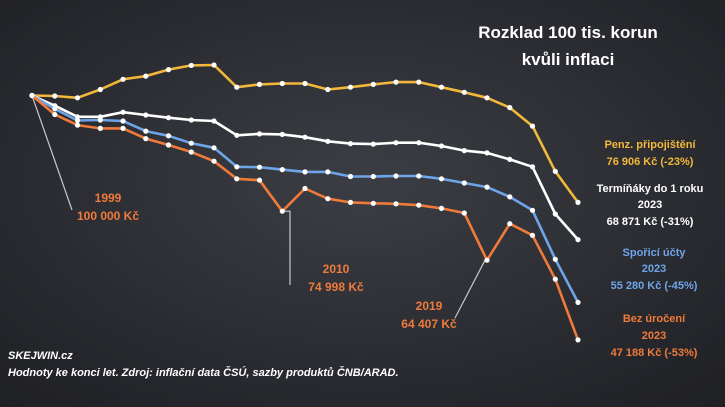 The width and height of the screenshot is (725, 407). Describe the element at coordinates (654, 286) in the screenshot. I see `label-sporici-value: 55 280 Kč (-45%)` at that location.